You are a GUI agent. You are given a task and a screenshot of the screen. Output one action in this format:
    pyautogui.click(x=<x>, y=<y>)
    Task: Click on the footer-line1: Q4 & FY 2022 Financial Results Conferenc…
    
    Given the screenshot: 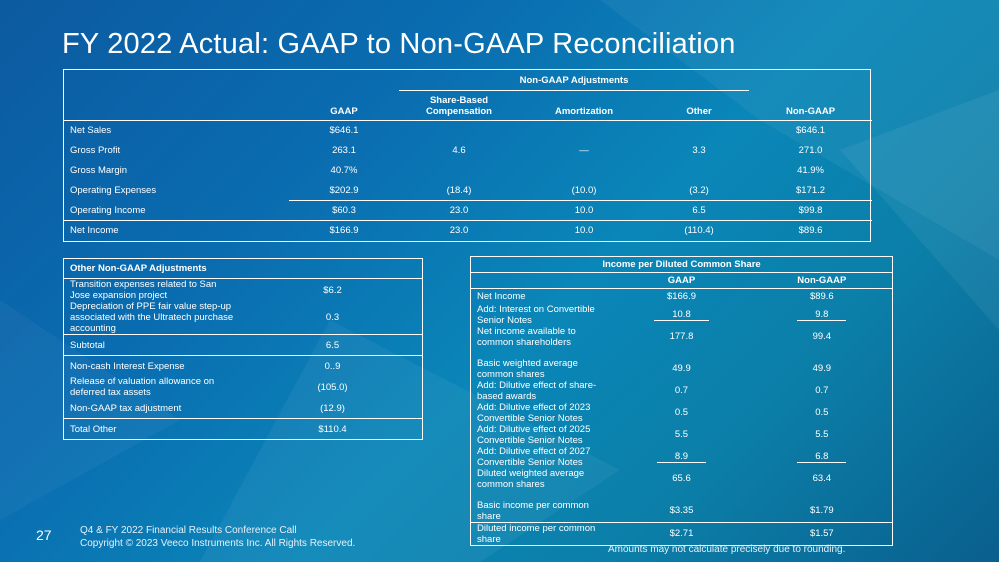 What is the action you would take?
    pyautogui.click(x=188, y=530)
    